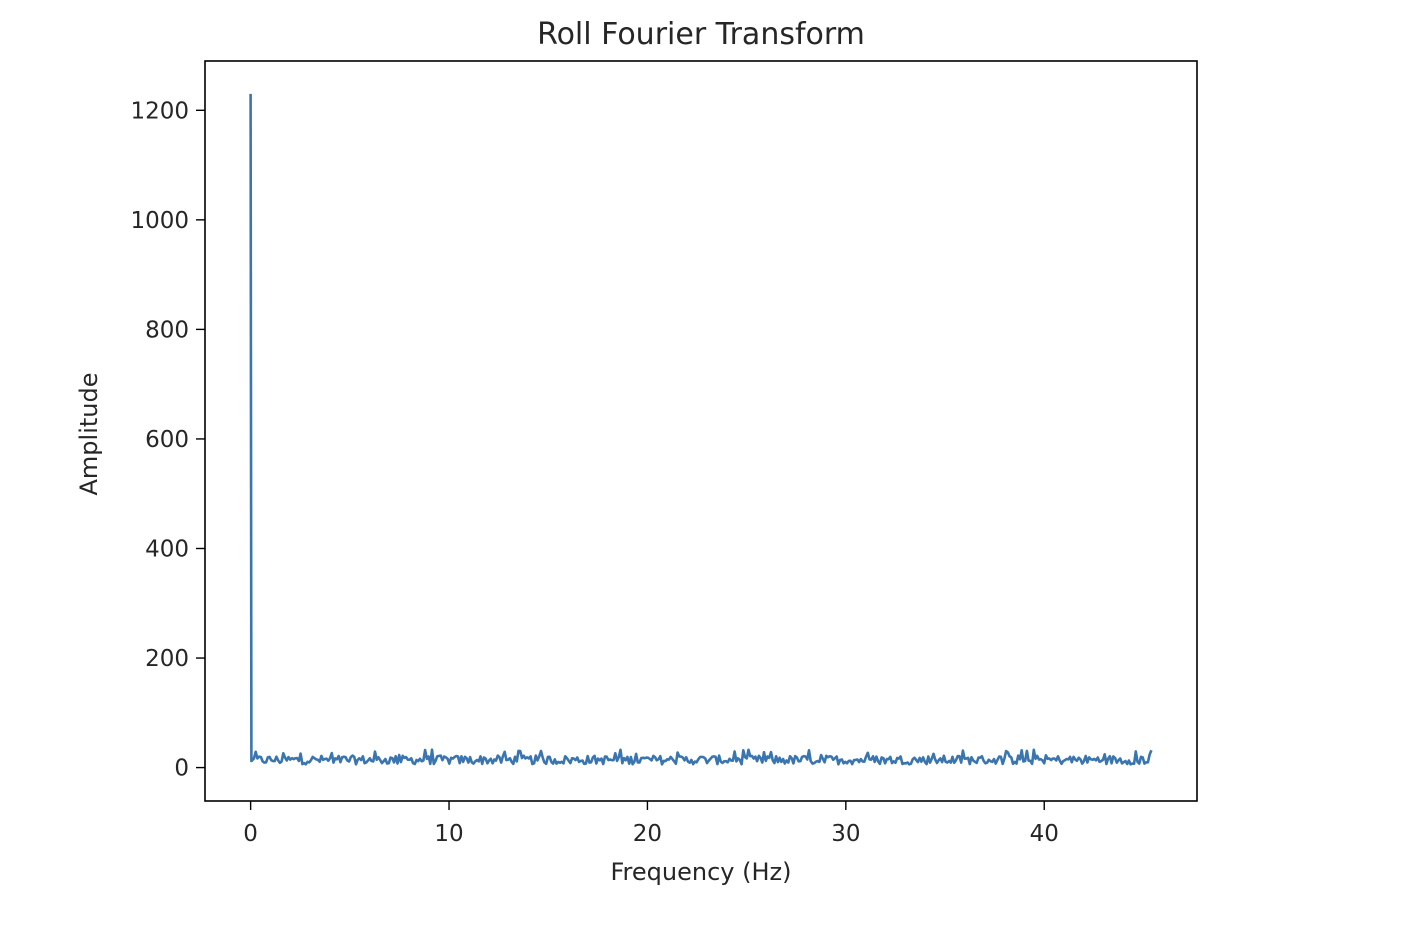 This screenshot has height=926, width=1408. Describe the element at coordinates (89, 434) in the screenshot. I see `y-axis-label: Amplitude` at that location.